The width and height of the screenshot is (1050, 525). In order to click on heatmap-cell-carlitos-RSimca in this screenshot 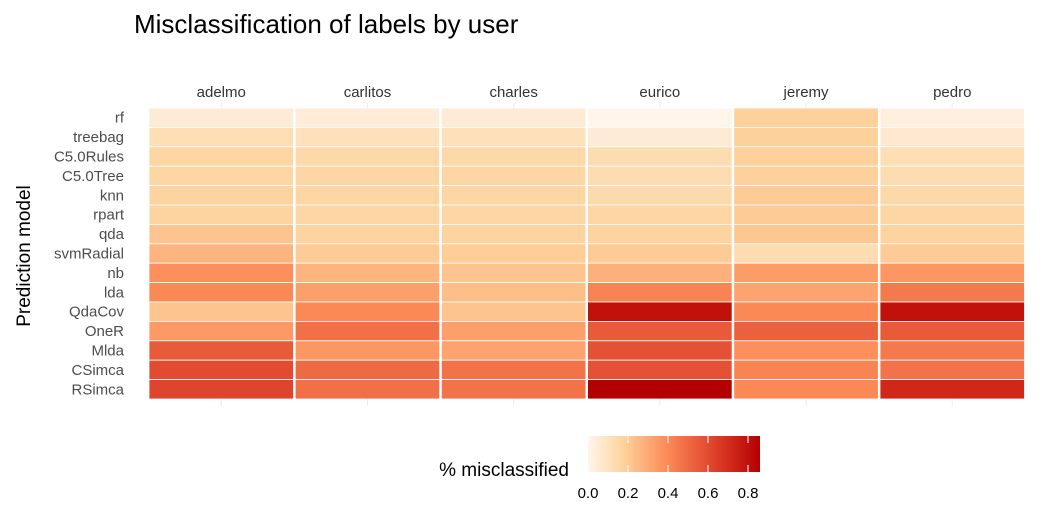, I will do `click(367, 389)`.